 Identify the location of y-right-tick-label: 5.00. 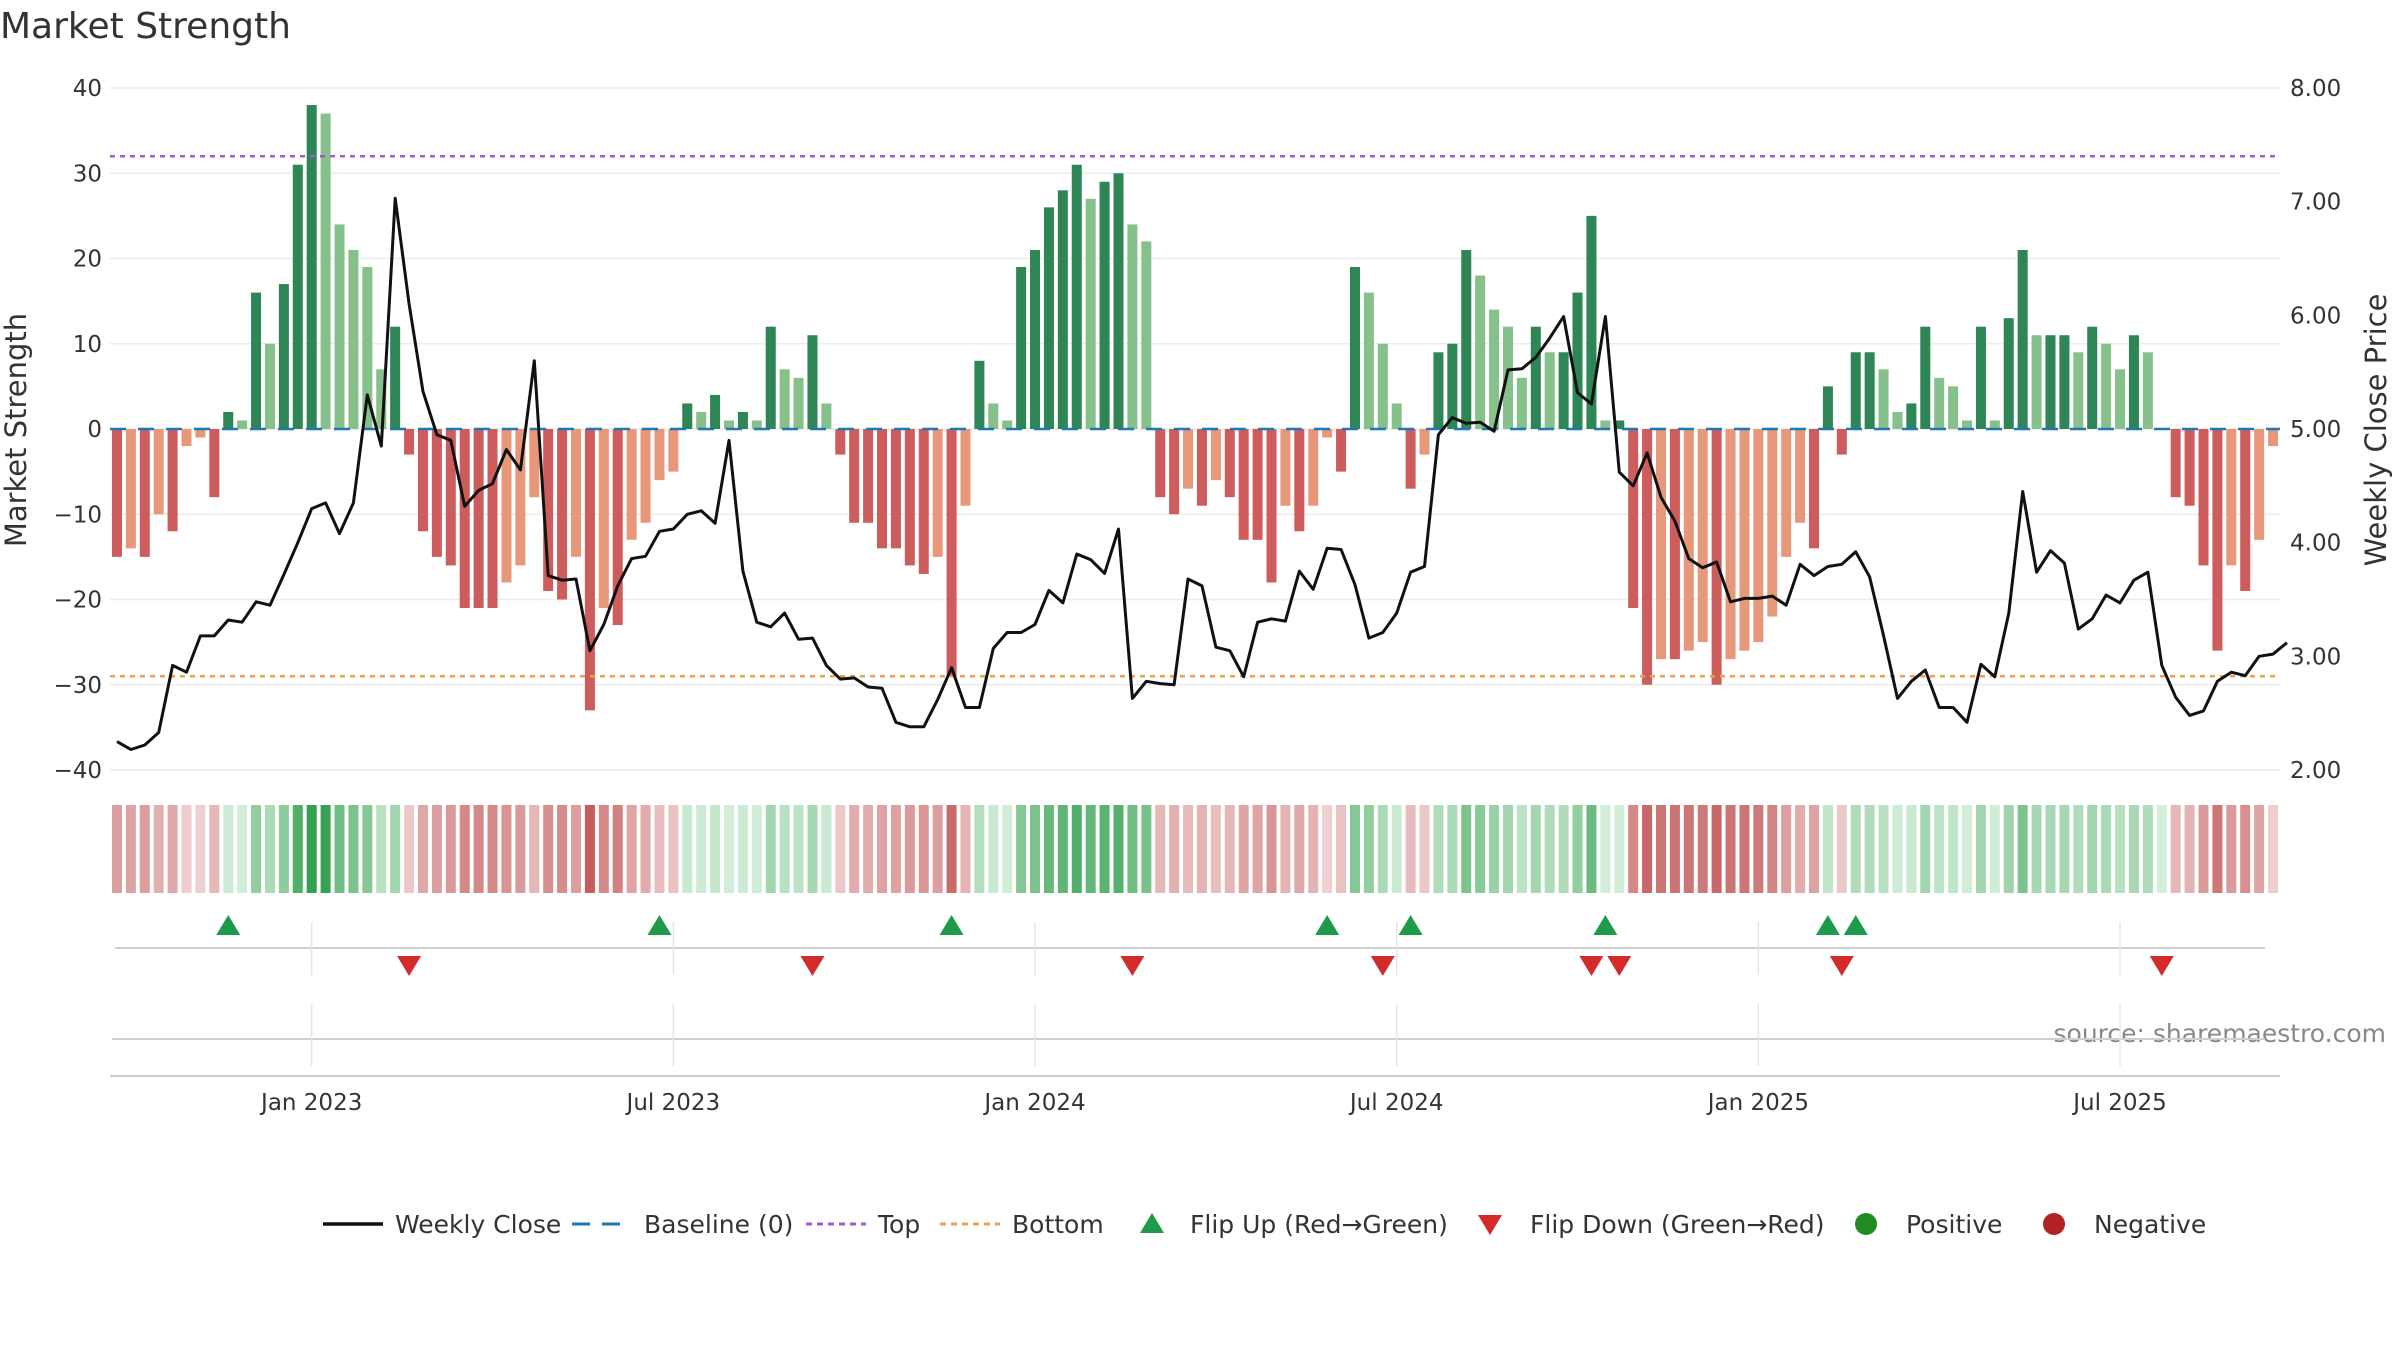
(2315, 430).